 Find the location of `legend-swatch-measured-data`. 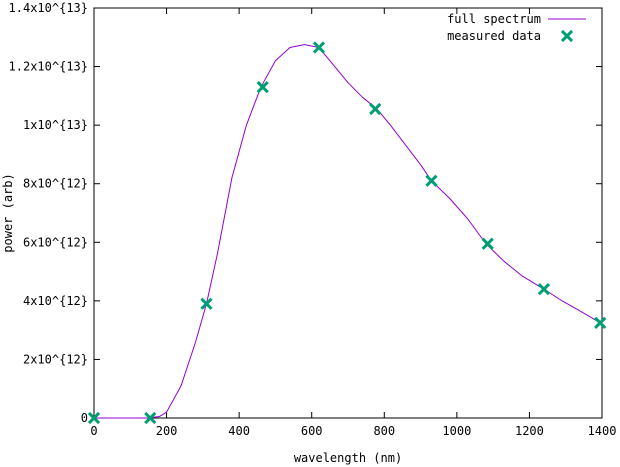

legend-swatch-measured-data is located at coordinates (567, 36).